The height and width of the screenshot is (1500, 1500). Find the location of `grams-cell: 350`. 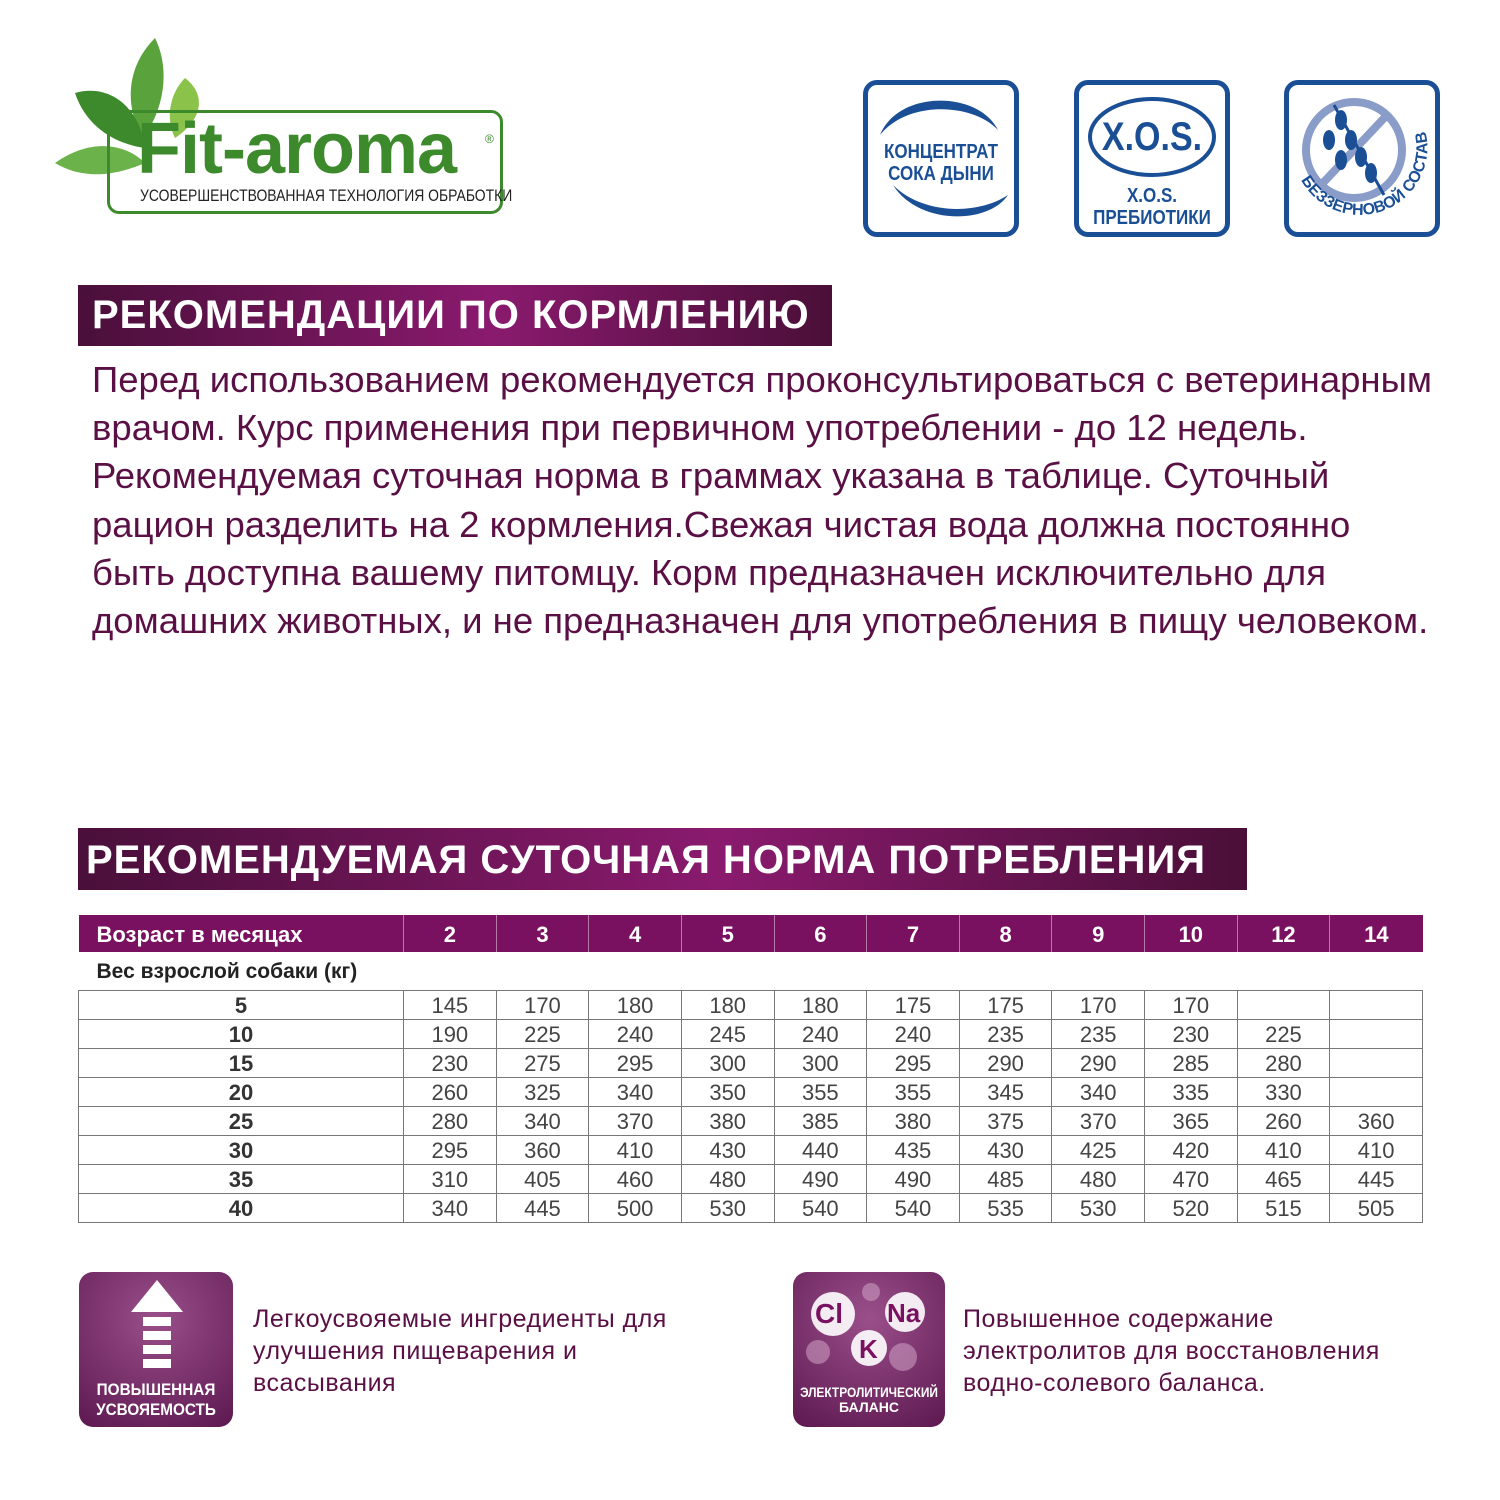

grams-cell: 350 is located at coordinates (727, 1091).